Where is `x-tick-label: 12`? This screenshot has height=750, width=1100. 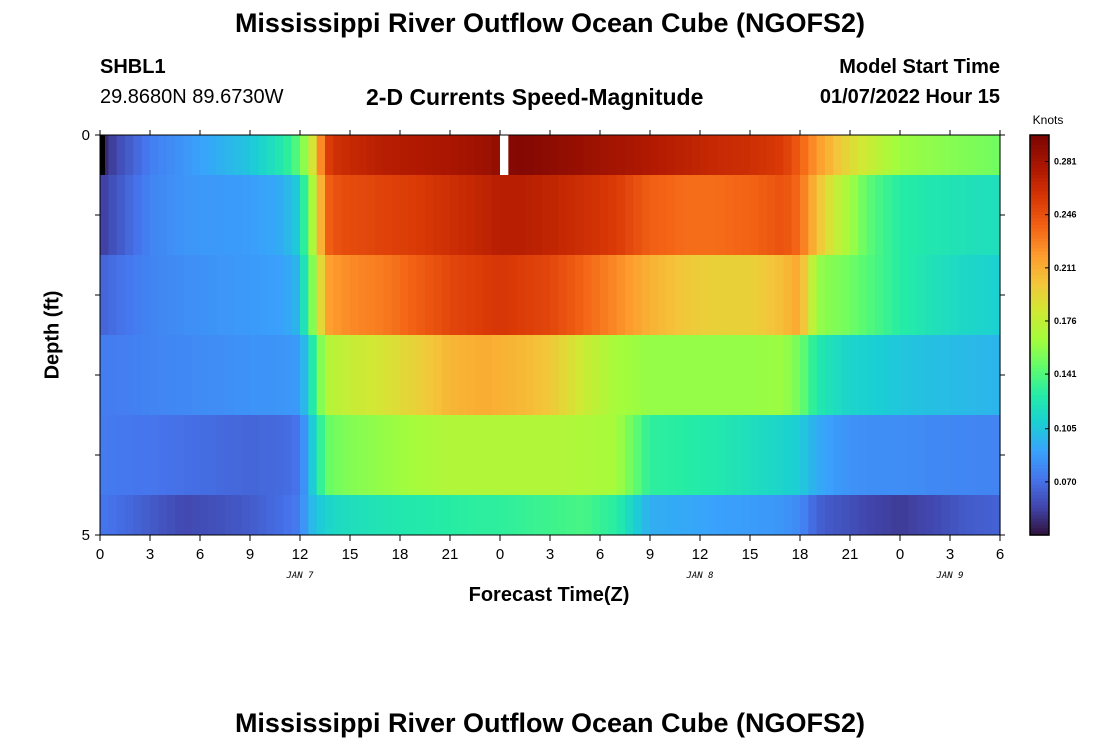
x-tick-label: 12 is located at coordinates (700, 554).